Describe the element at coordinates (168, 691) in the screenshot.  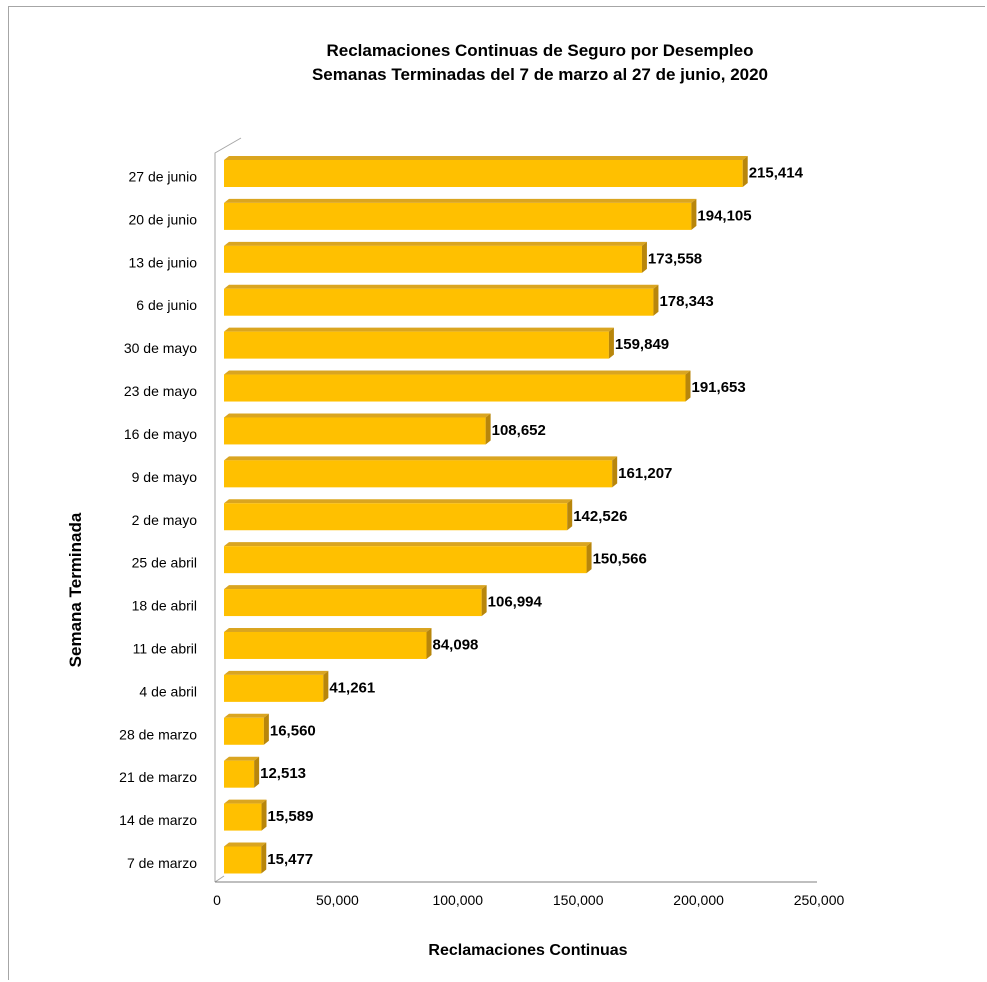
I see `category-label: 4 de abril` at that location.